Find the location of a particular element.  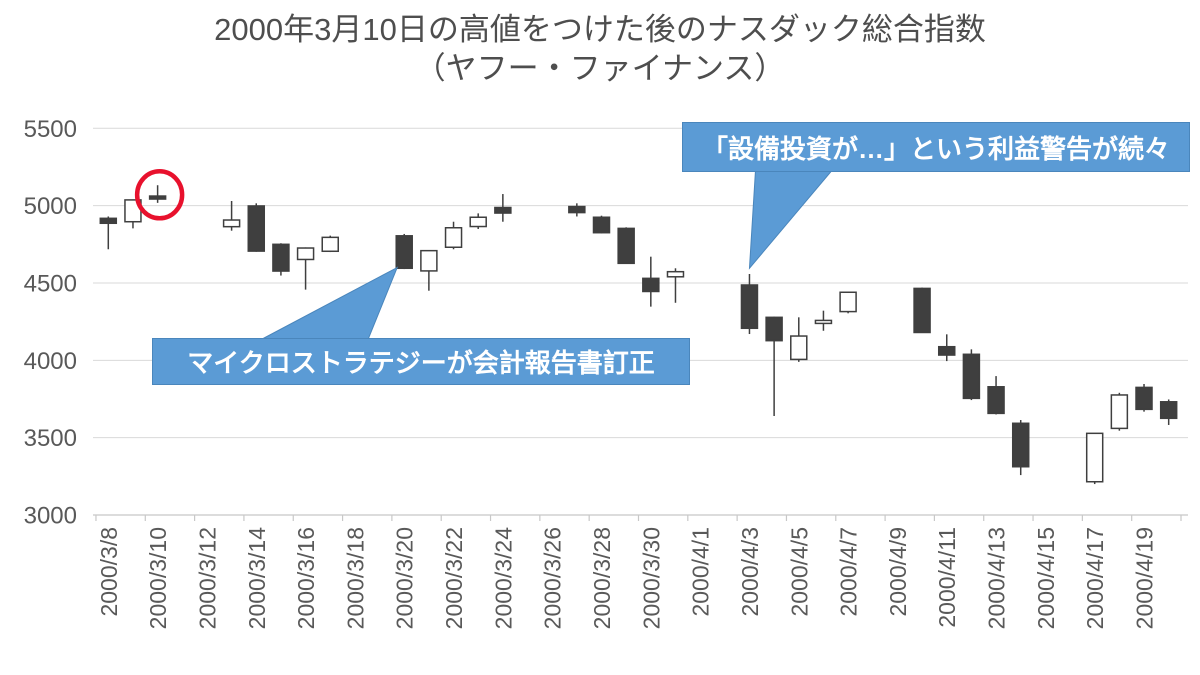

x-axis-label-2000/3/24: 2000/3/24 is located at coordinates (503, 578).